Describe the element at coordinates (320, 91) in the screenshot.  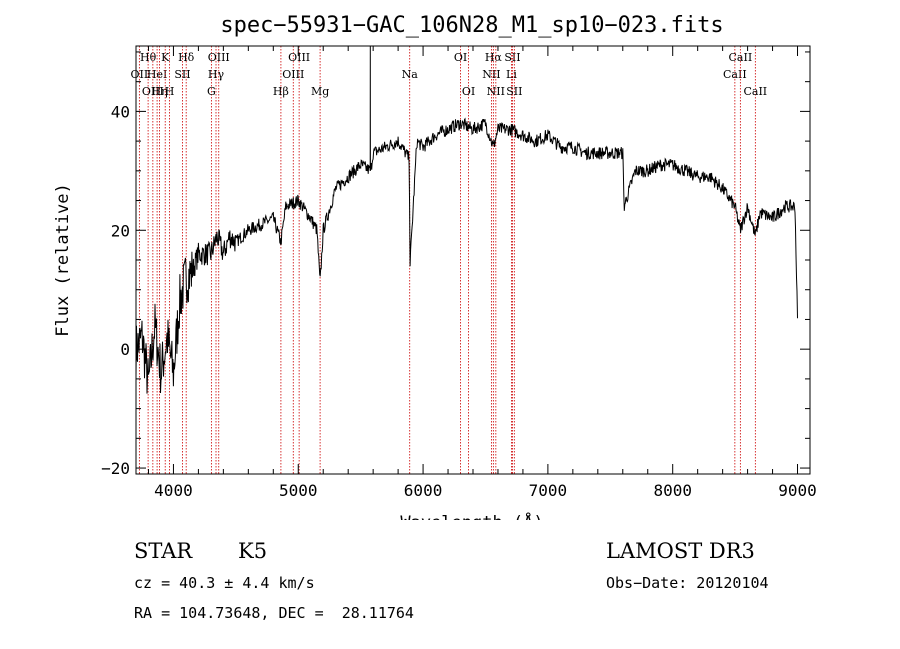
I see `spectral-line-label: Mg` at that location.